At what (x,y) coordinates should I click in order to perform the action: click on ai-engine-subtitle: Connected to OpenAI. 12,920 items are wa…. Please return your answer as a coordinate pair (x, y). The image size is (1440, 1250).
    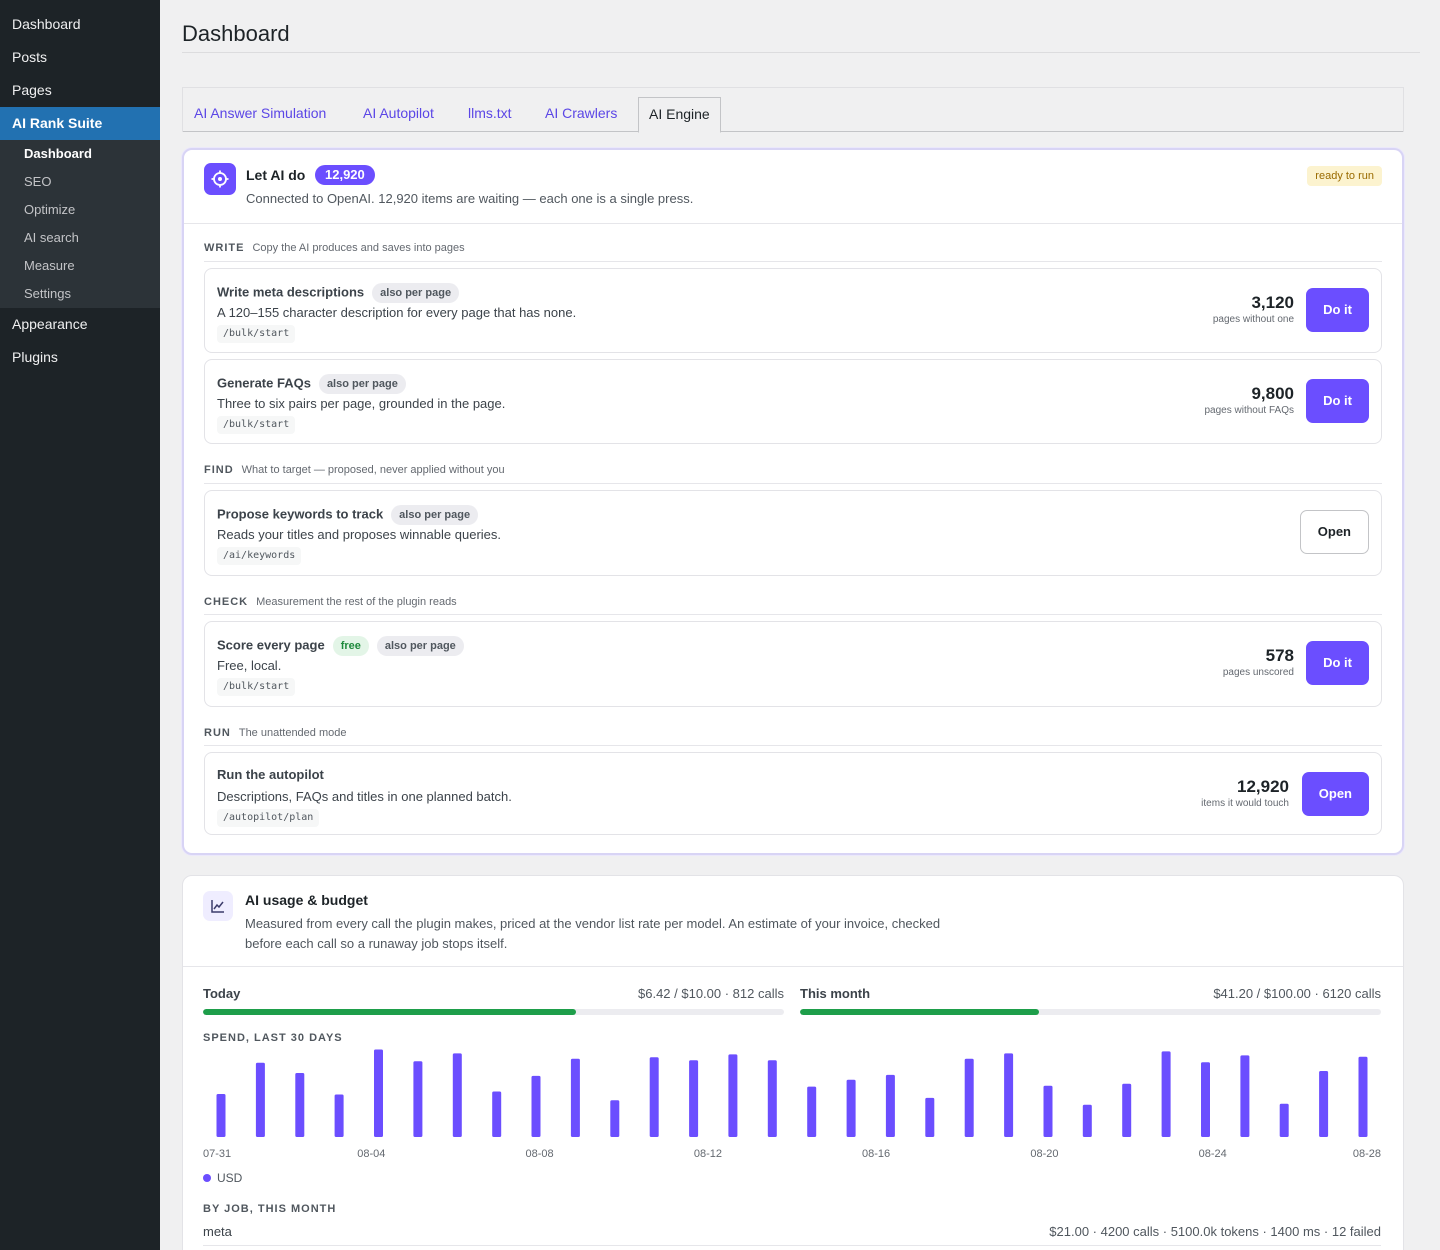
    Looking at the image, I should click on (470, 198).